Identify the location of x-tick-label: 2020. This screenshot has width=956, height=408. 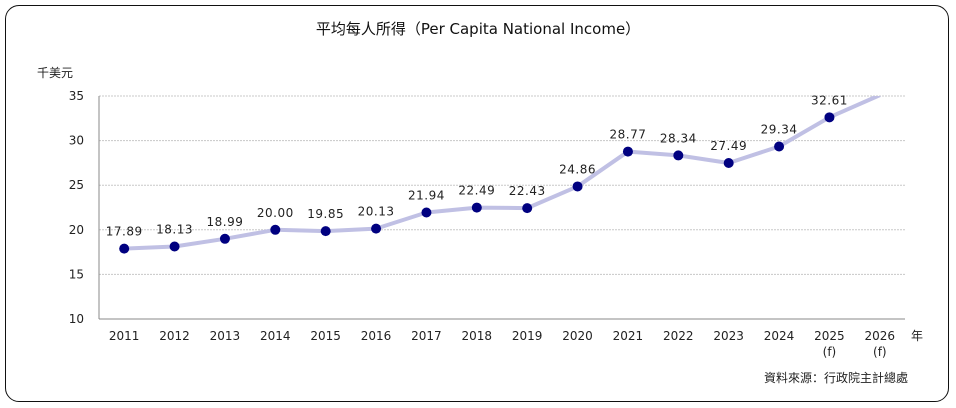
(577, 336).